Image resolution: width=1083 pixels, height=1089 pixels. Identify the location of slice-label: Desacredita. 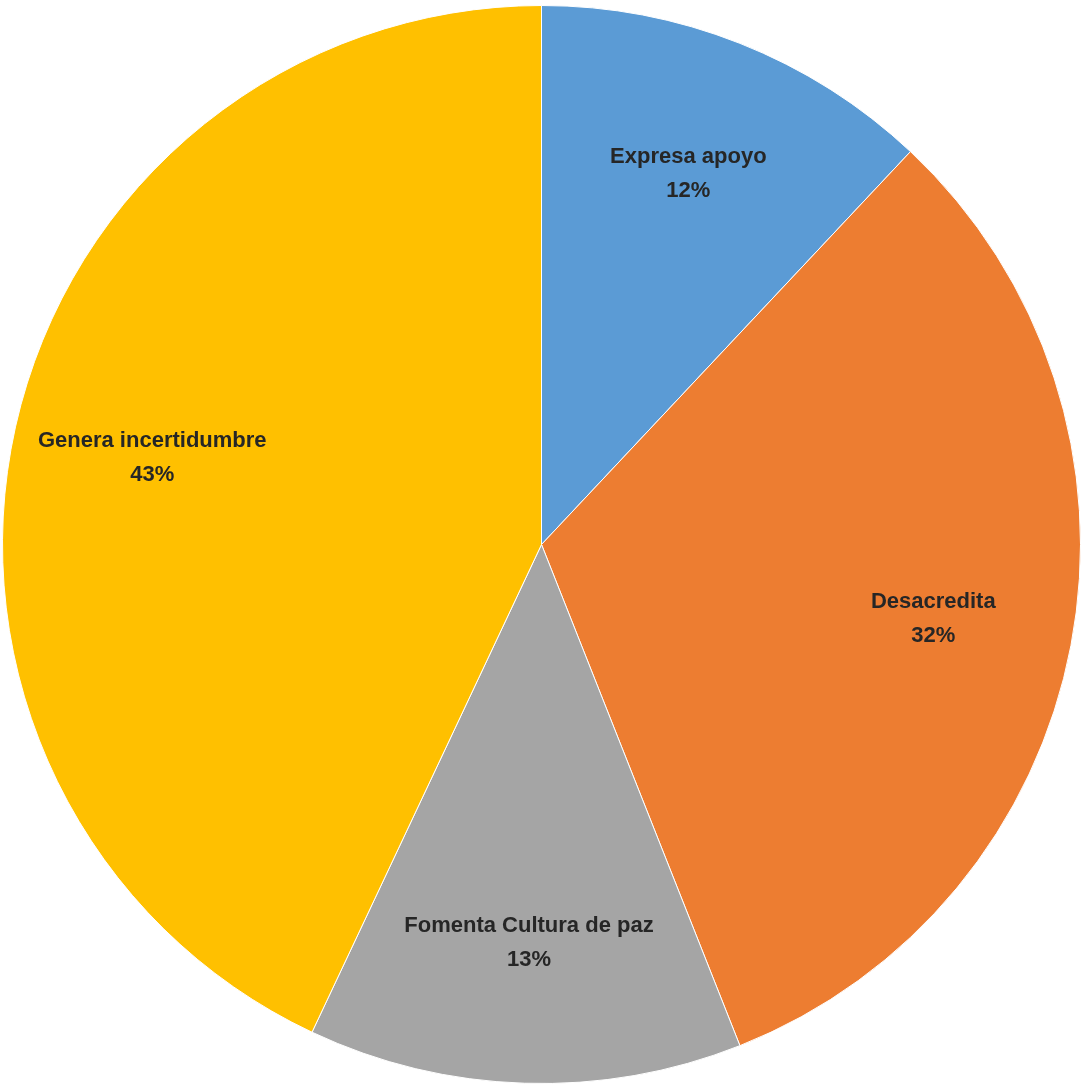
(933, 601).